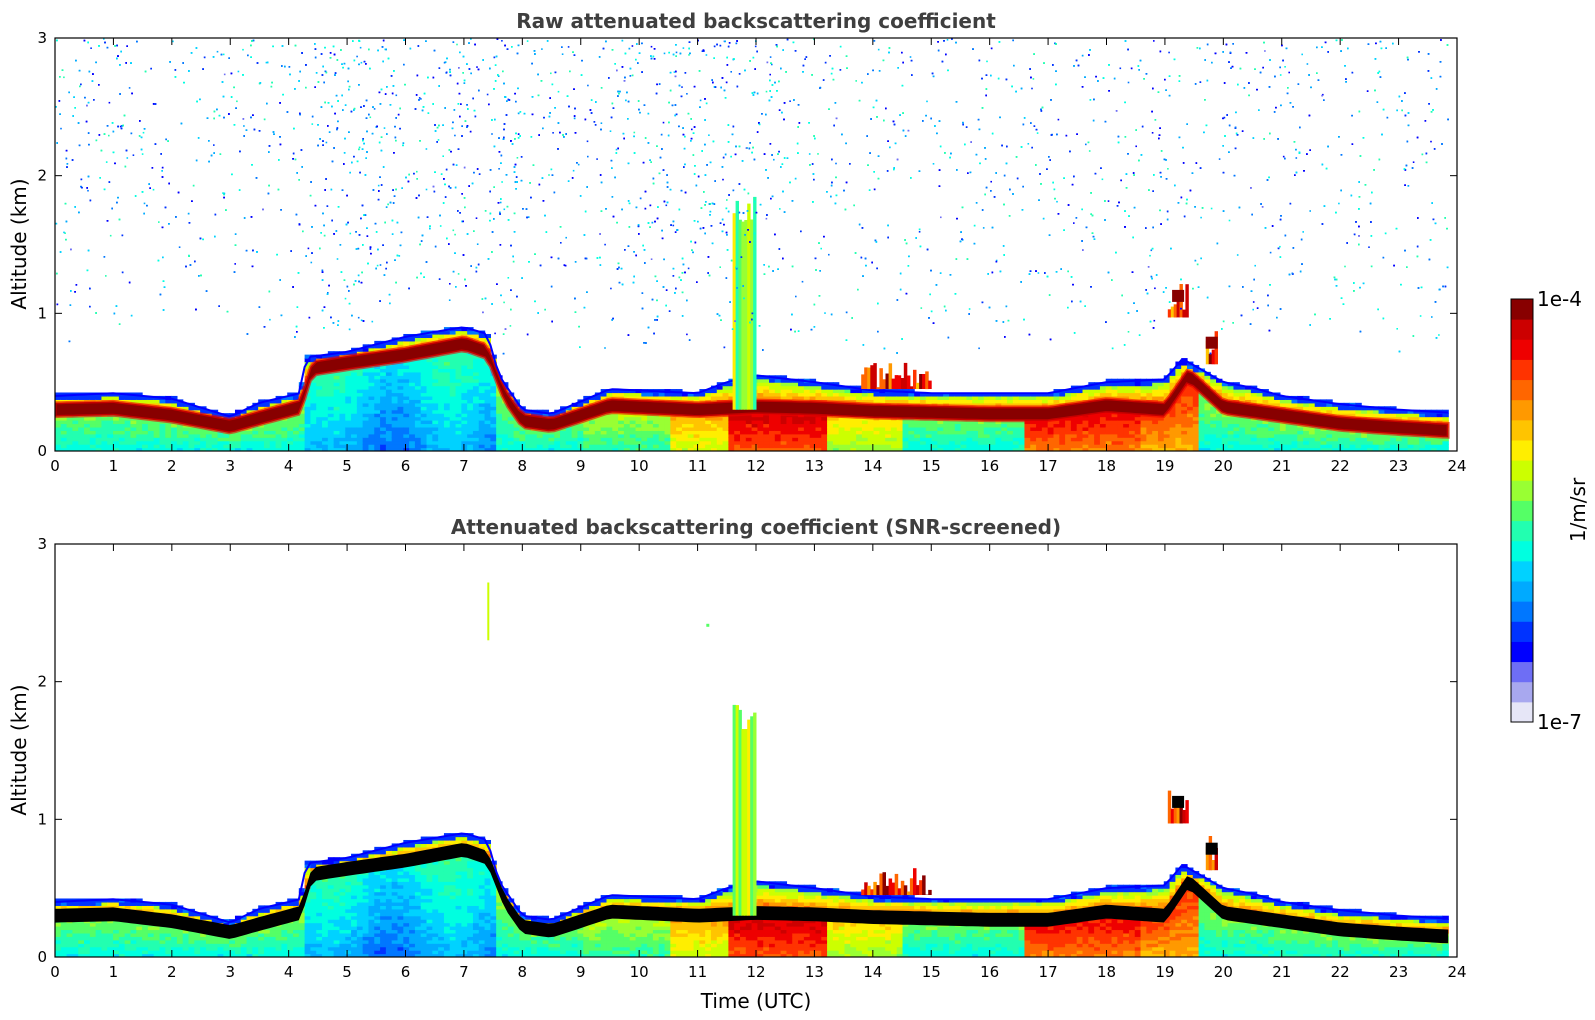  Describe the element at coordinates (1211, 342) in the screenshot. I see `raw-cloud-core` at that location.